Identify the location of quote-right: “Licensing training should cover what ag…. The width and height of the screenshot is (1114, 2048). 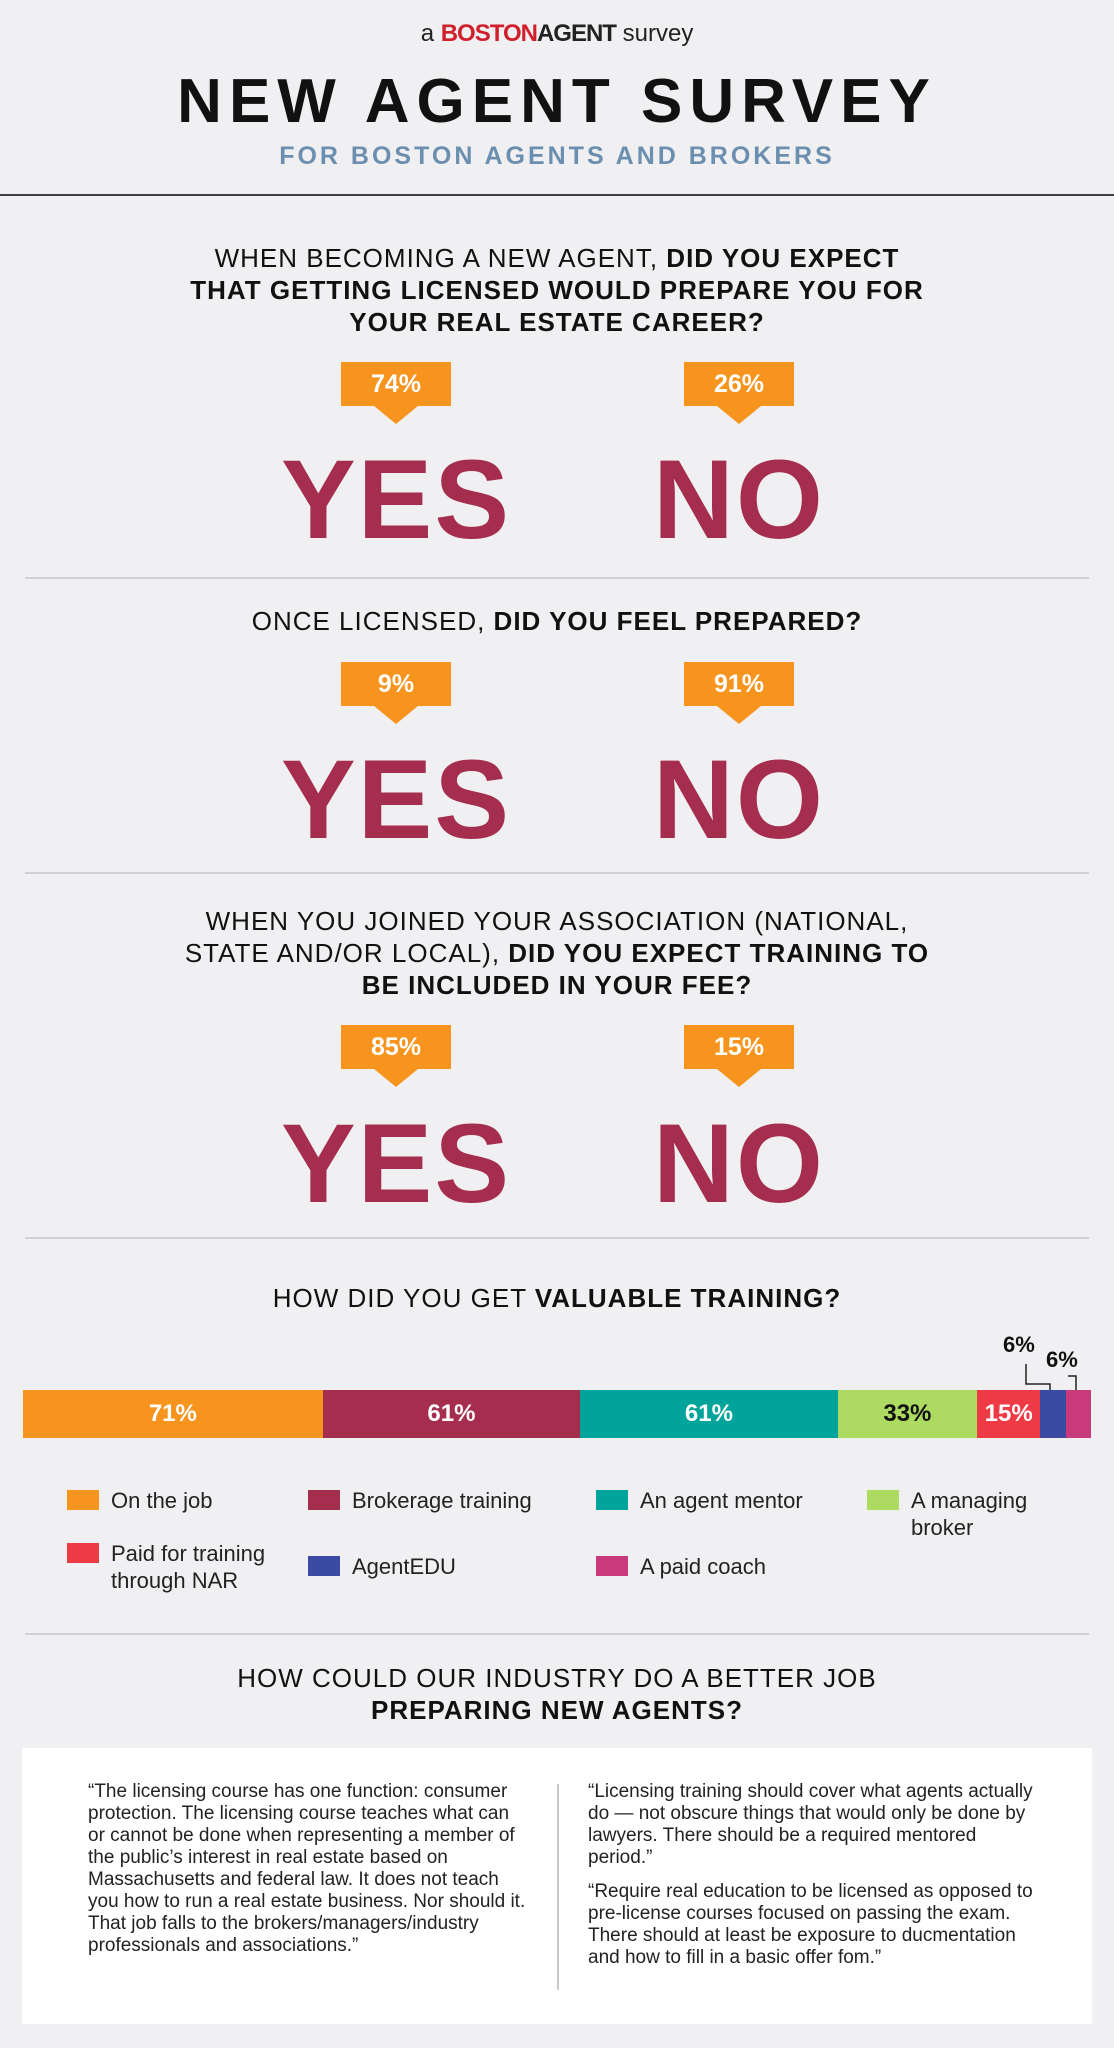
(813, 1881).